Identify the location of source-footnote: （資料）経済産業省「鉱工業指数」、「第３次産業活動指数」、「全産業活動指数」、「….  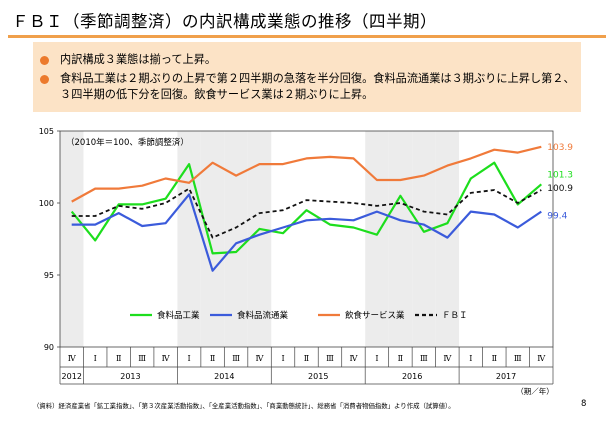
(244, 406).